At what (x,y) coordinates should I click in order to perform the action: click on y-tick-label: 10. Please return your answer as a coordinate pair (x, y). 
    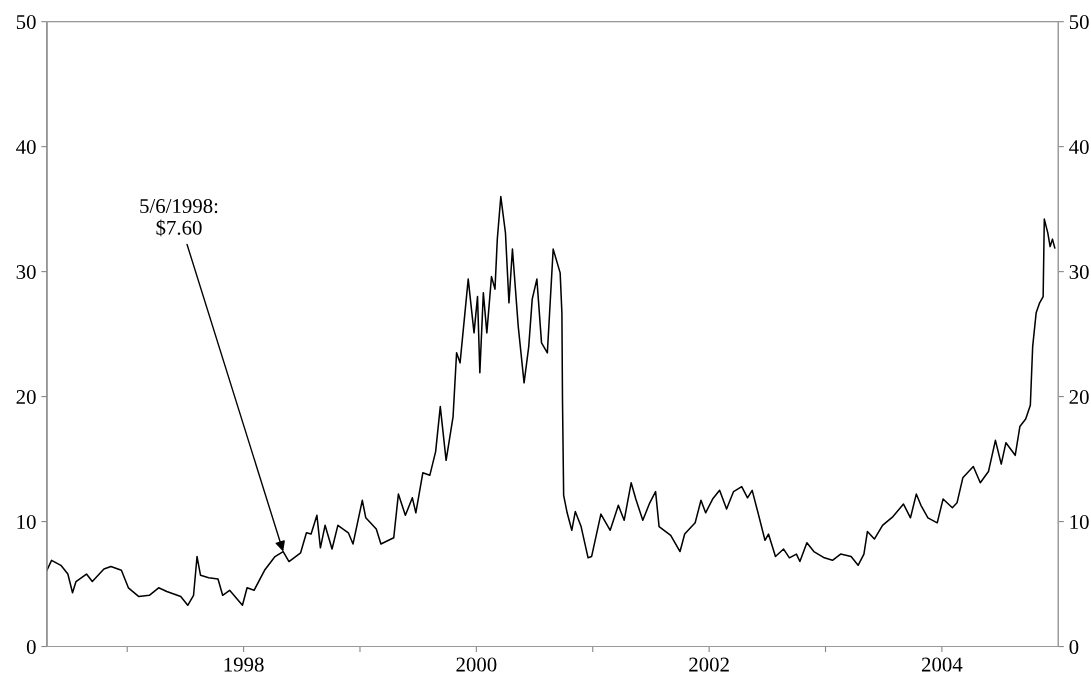
    Looking at the image, I should click on (26, 521).